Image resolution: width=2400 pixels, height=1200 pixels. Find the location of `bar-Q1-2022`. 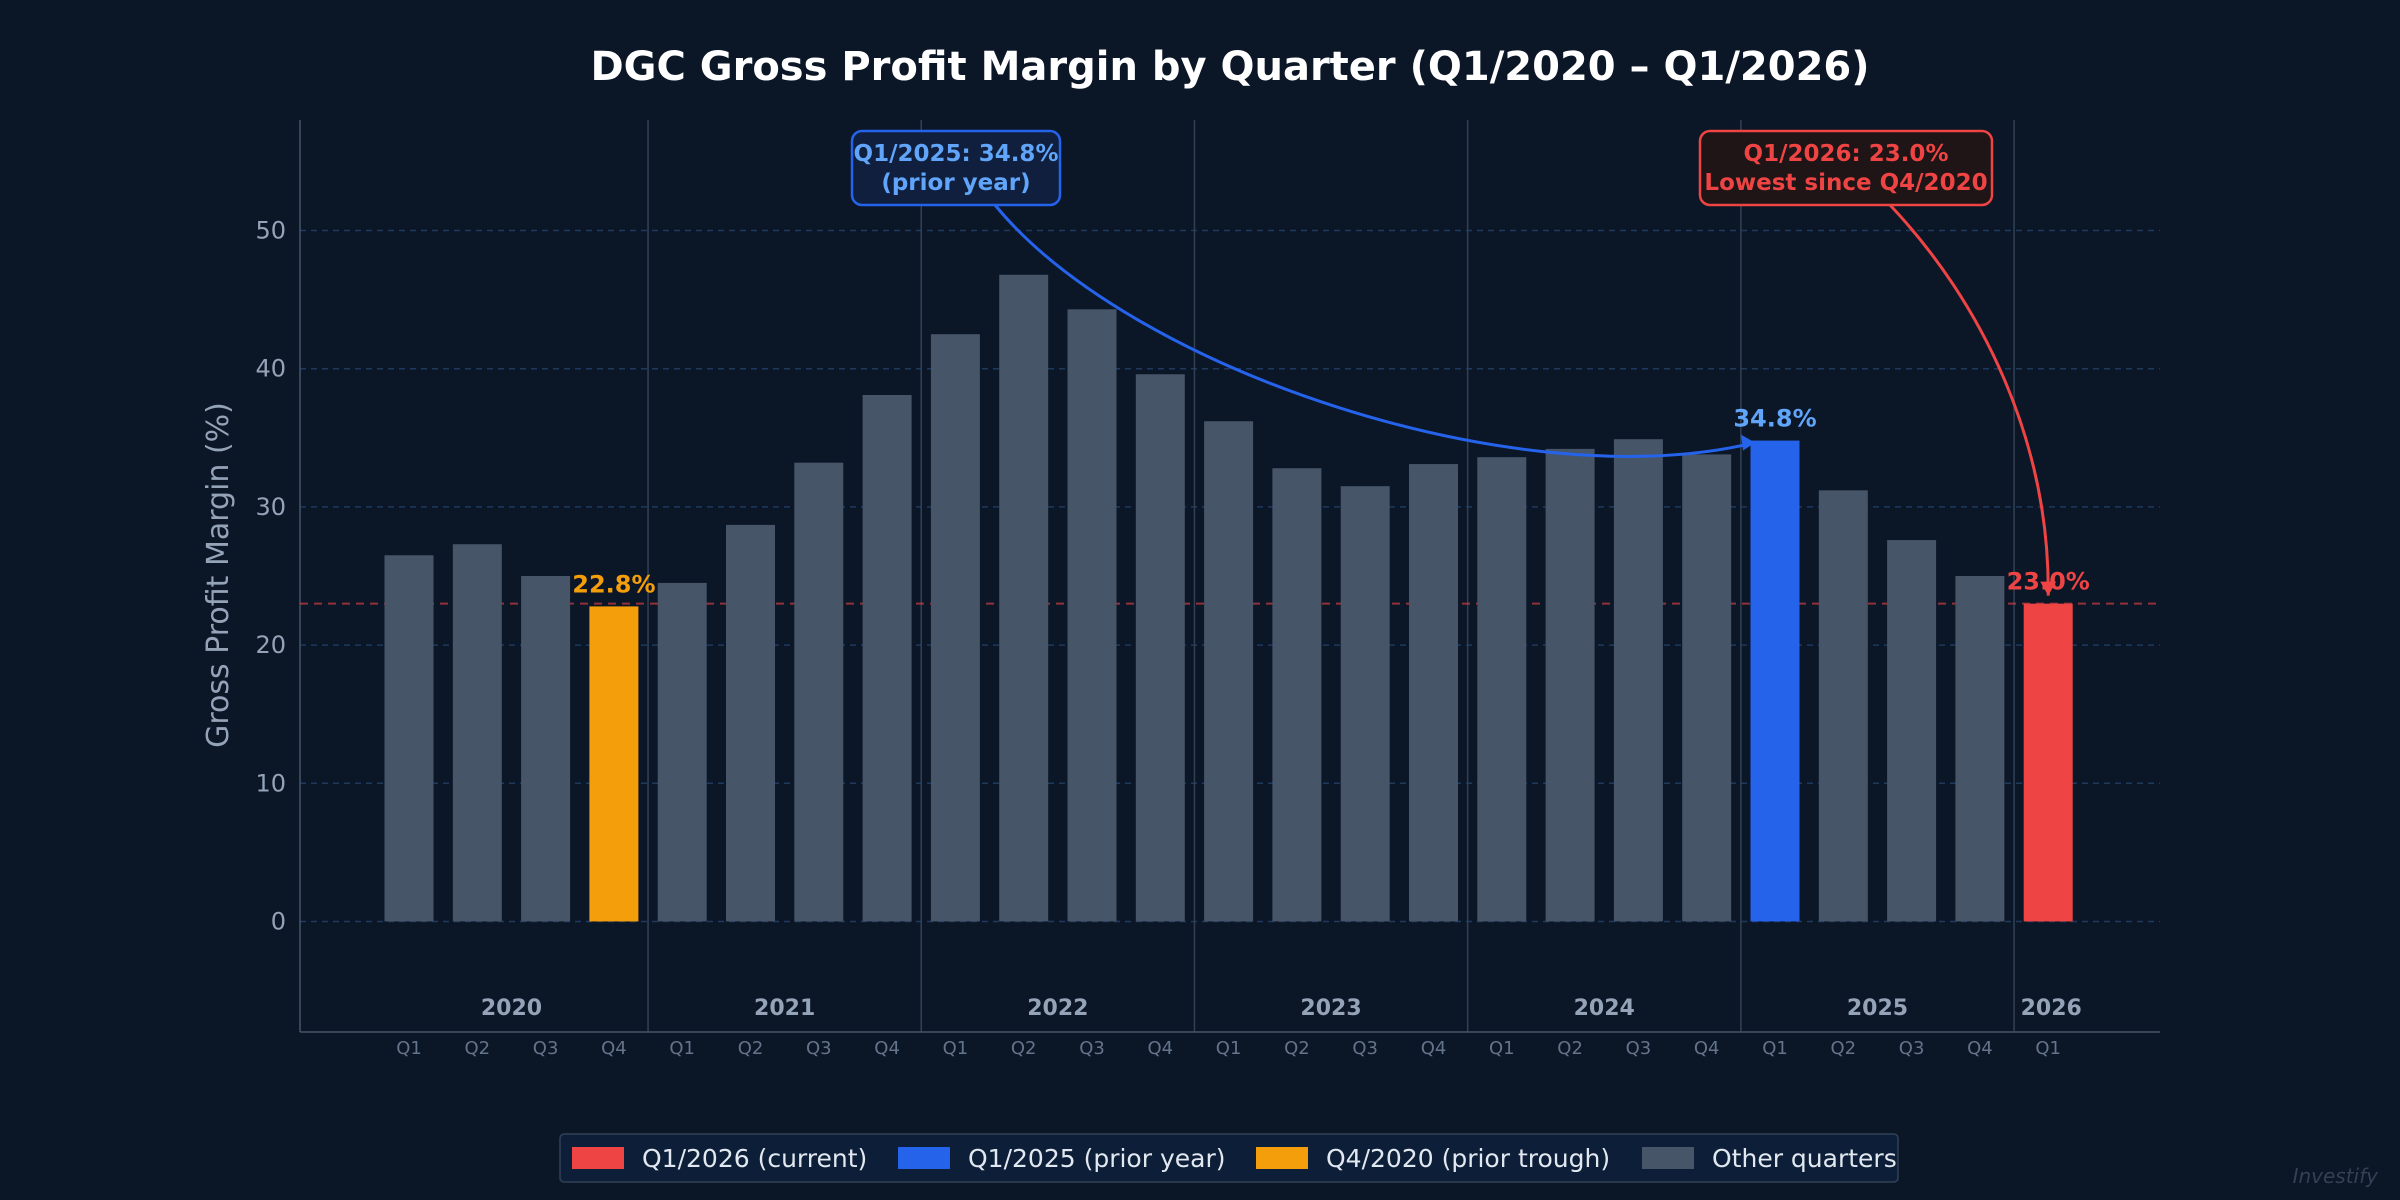

bar-Q1-2022 is located at coordinates (955, 628).